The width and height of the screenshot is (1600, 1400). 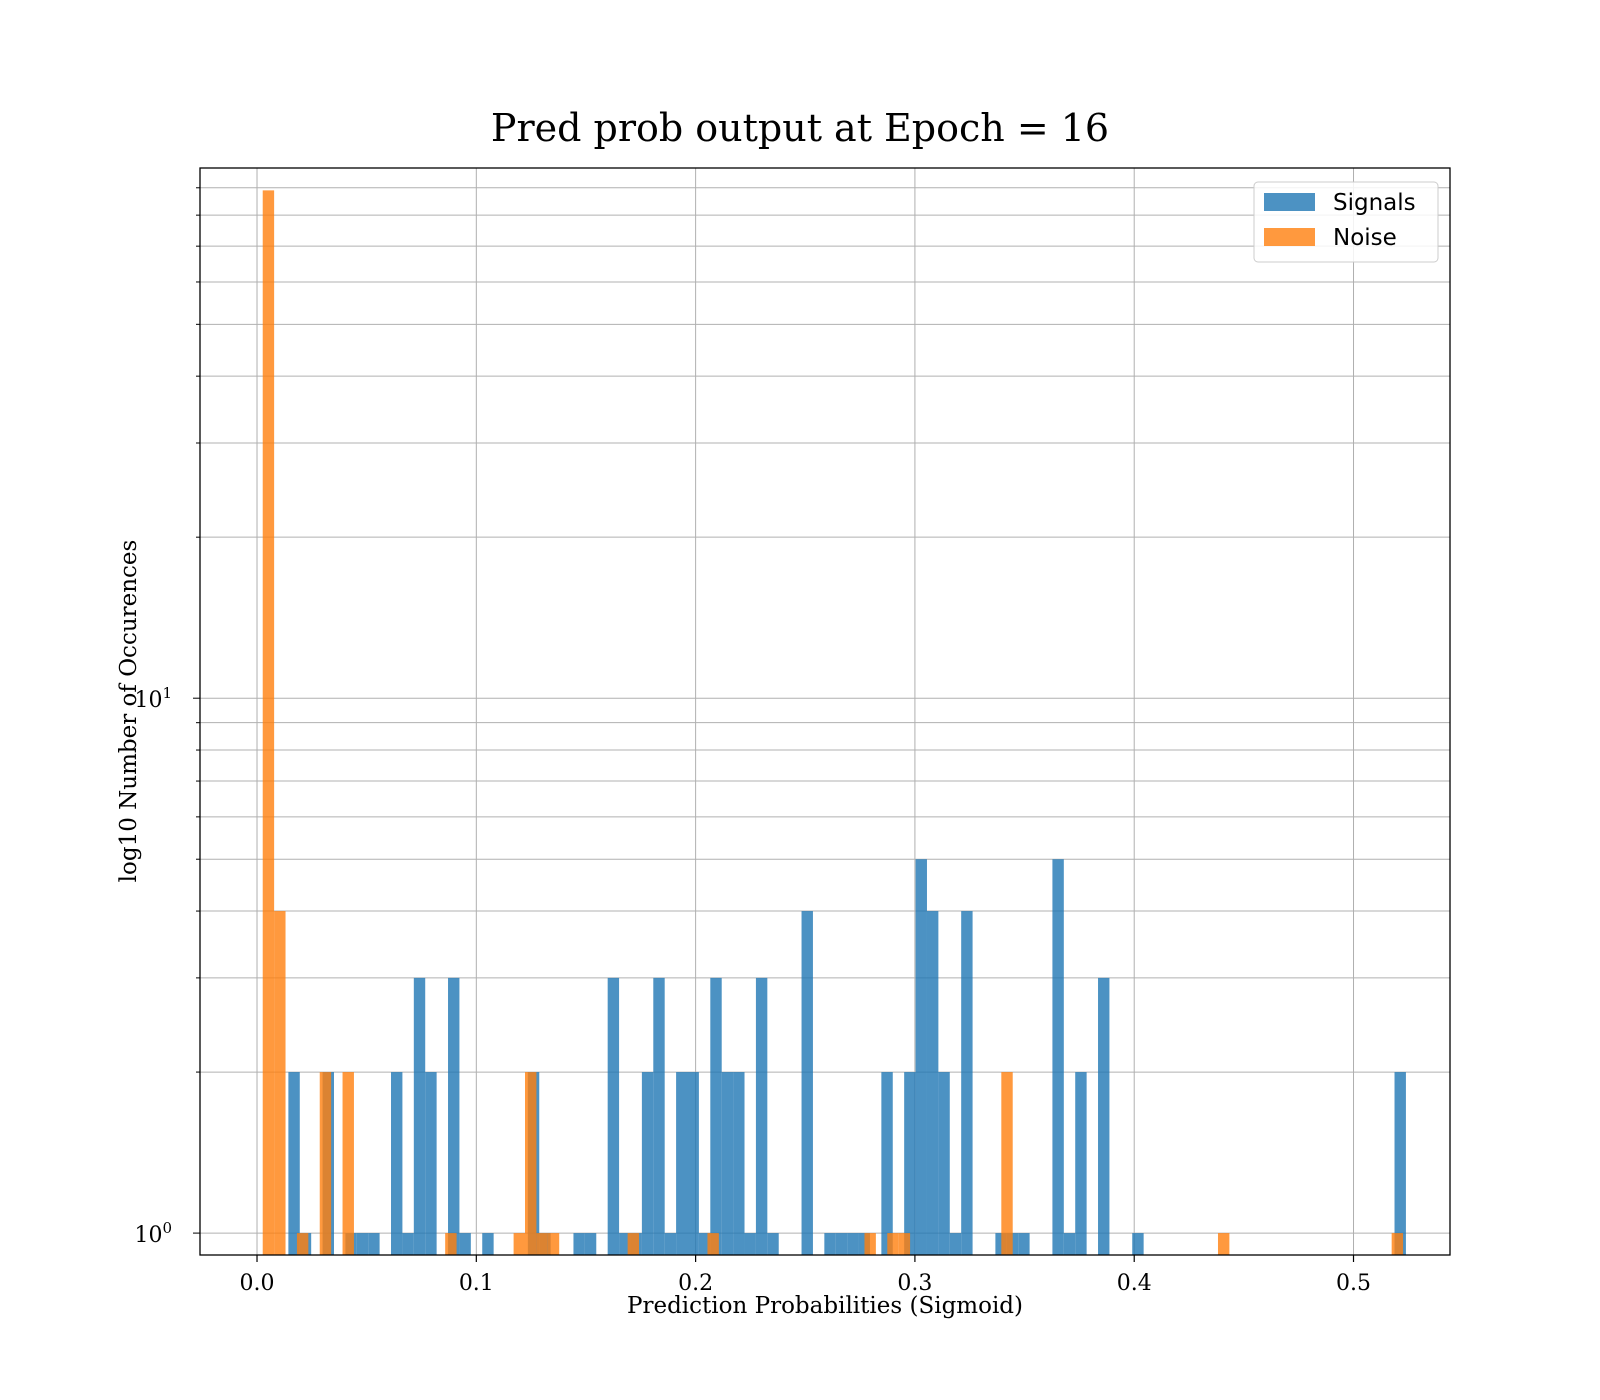 I want to click on legend-swatch-noise, so click(x=1289, y=237).